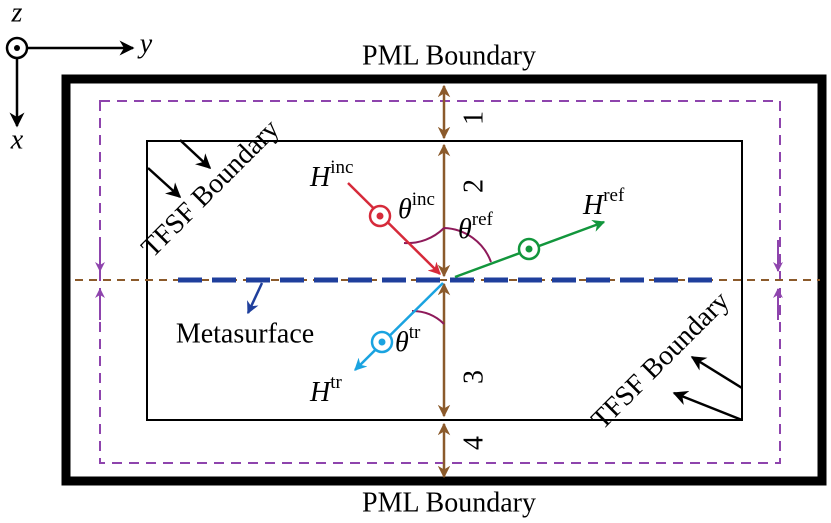 The width and height of the screenshot is (831, 523). Describe the element at coordinates (473, 377) in the screenshot. I see `region-label: 3` at that location.